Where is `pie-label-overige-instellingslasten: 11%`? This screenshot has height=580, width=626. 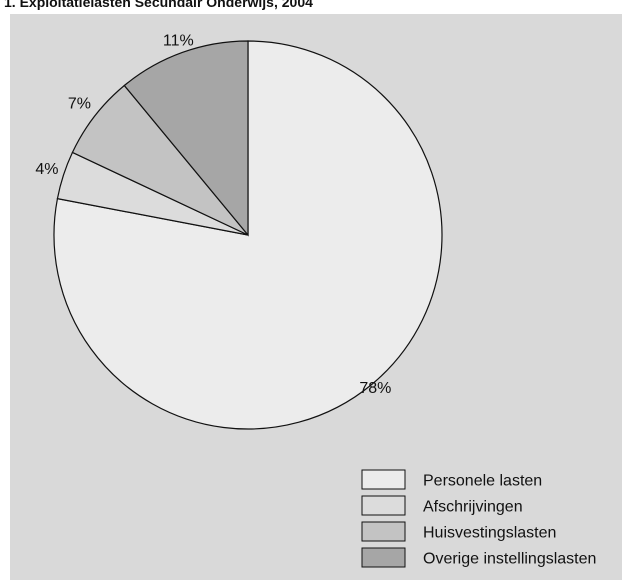
pie-label-overige-instellingslasten: 11% is located at coordinates (178, 41).